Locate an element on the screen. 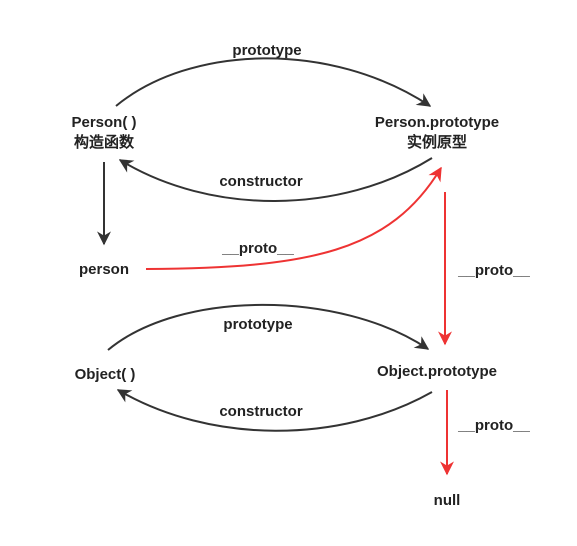  person-prototype-proto-label: __proto__ is located at coordinates (493, 270).